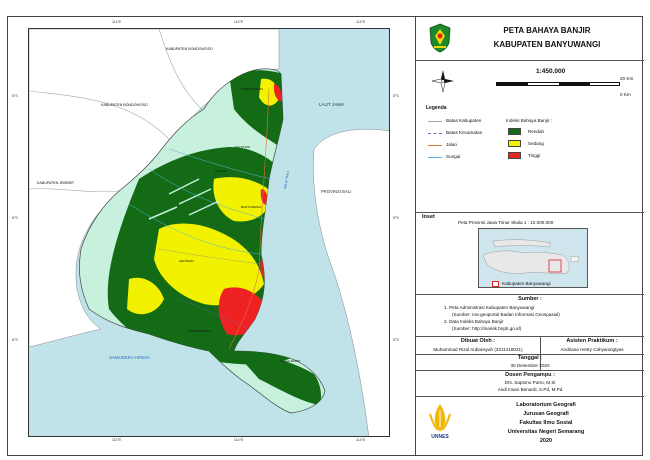  Describe the element at coordinates (529, 120) in the screenshot. I see `index-title: Indeks Bahaya Banjir :` at that location.